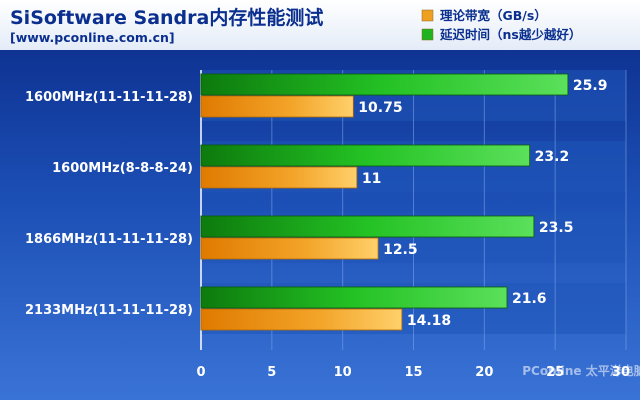  I want to click on data-label: 10.75, so click(380, 108).